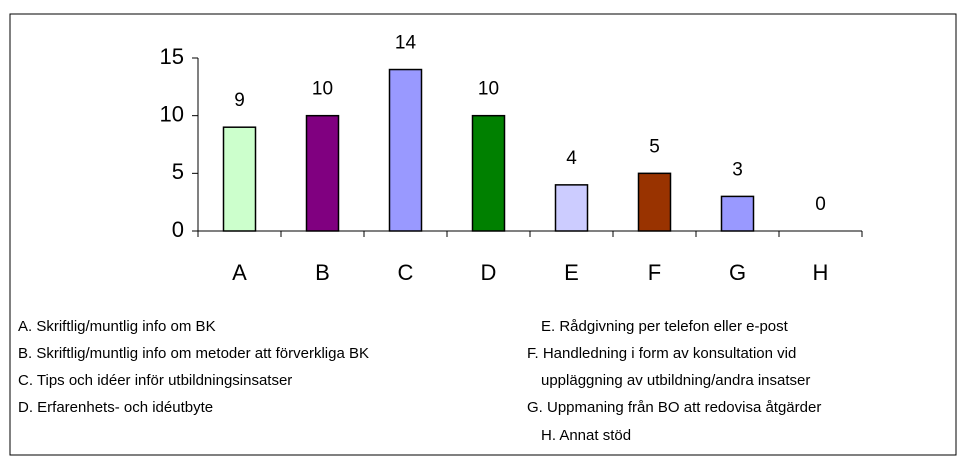 This screenshot has height=464, width=964. I want to click on y-tick-label: 15, so click(172, 56).